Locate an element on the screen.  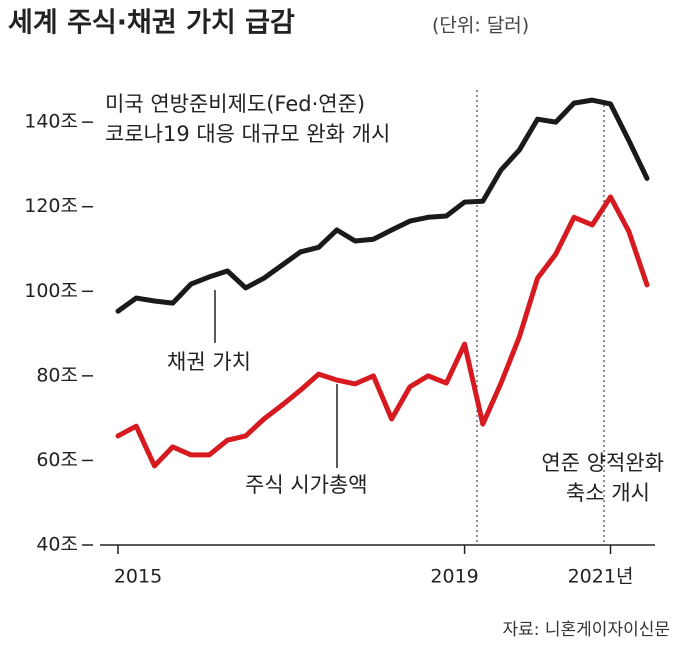
x-tick-label: 2021년 is located at coordinates (601, 577).